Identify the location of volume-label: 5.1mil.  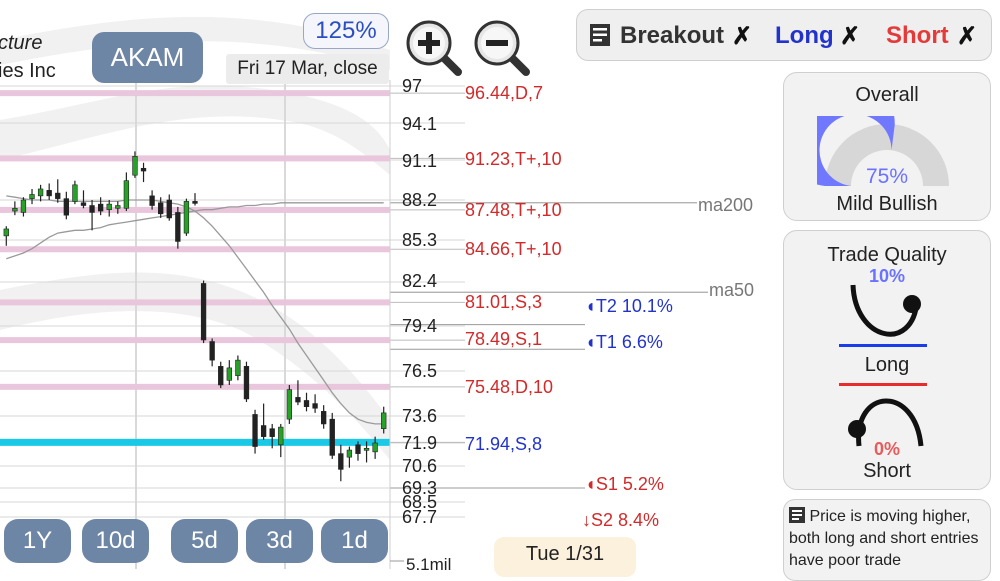
(429, 564).